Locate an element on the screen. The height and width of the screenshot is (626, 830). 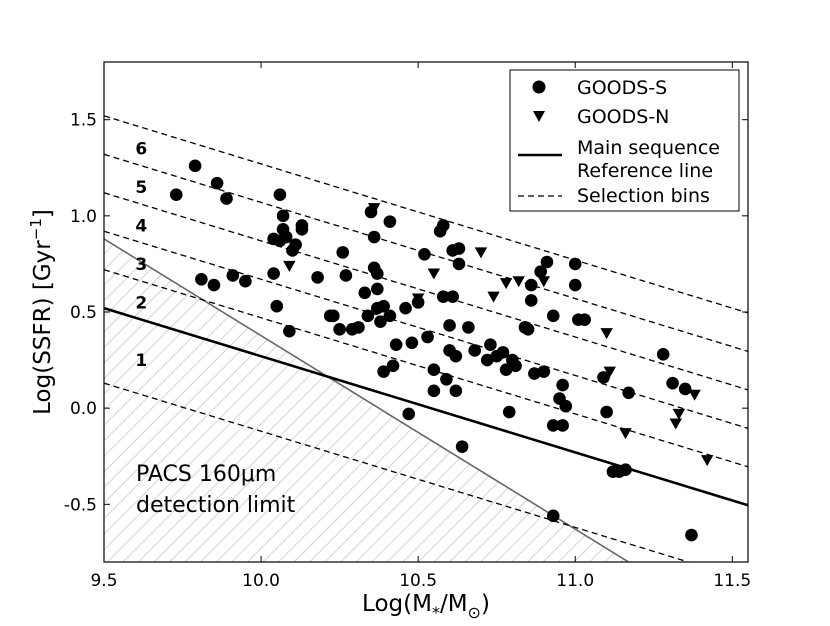
detection-limit-label-line1: PACS 160μm is located at coordinates (206, 474).